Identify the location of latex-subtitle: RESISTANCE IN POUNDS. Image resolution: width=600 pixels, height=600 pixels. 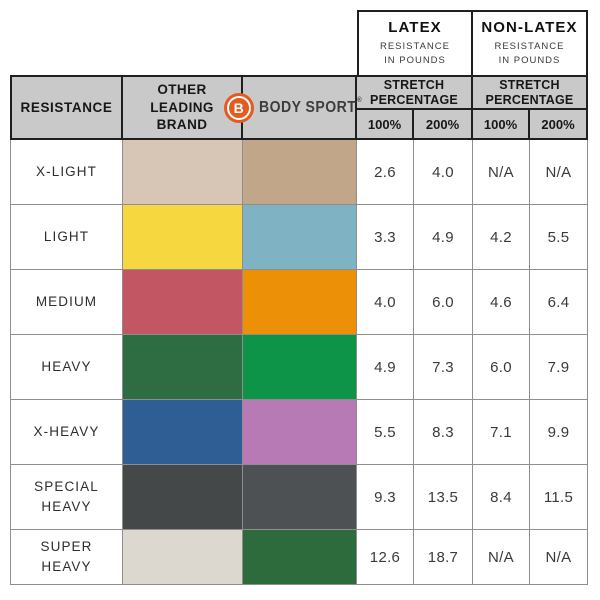
(414, 53).